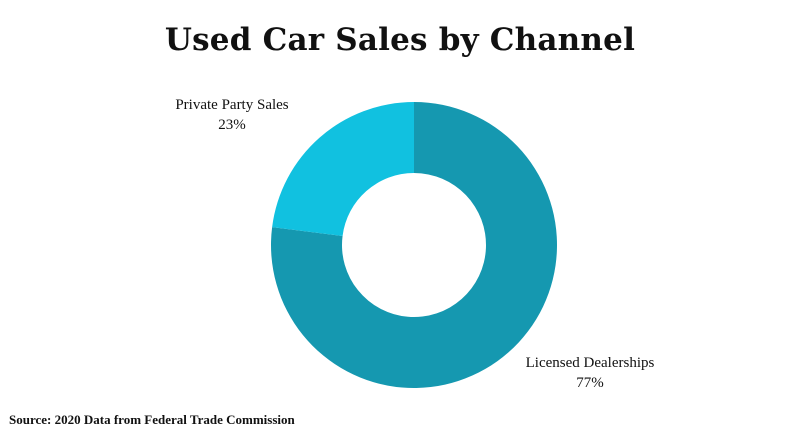 The width and height of the screenshot is (800, 445). Describe the element at coordinates (232, 115) in the screenshot. I see `slice-label-private-party-sales: Private Party Sales 23%` at that location.